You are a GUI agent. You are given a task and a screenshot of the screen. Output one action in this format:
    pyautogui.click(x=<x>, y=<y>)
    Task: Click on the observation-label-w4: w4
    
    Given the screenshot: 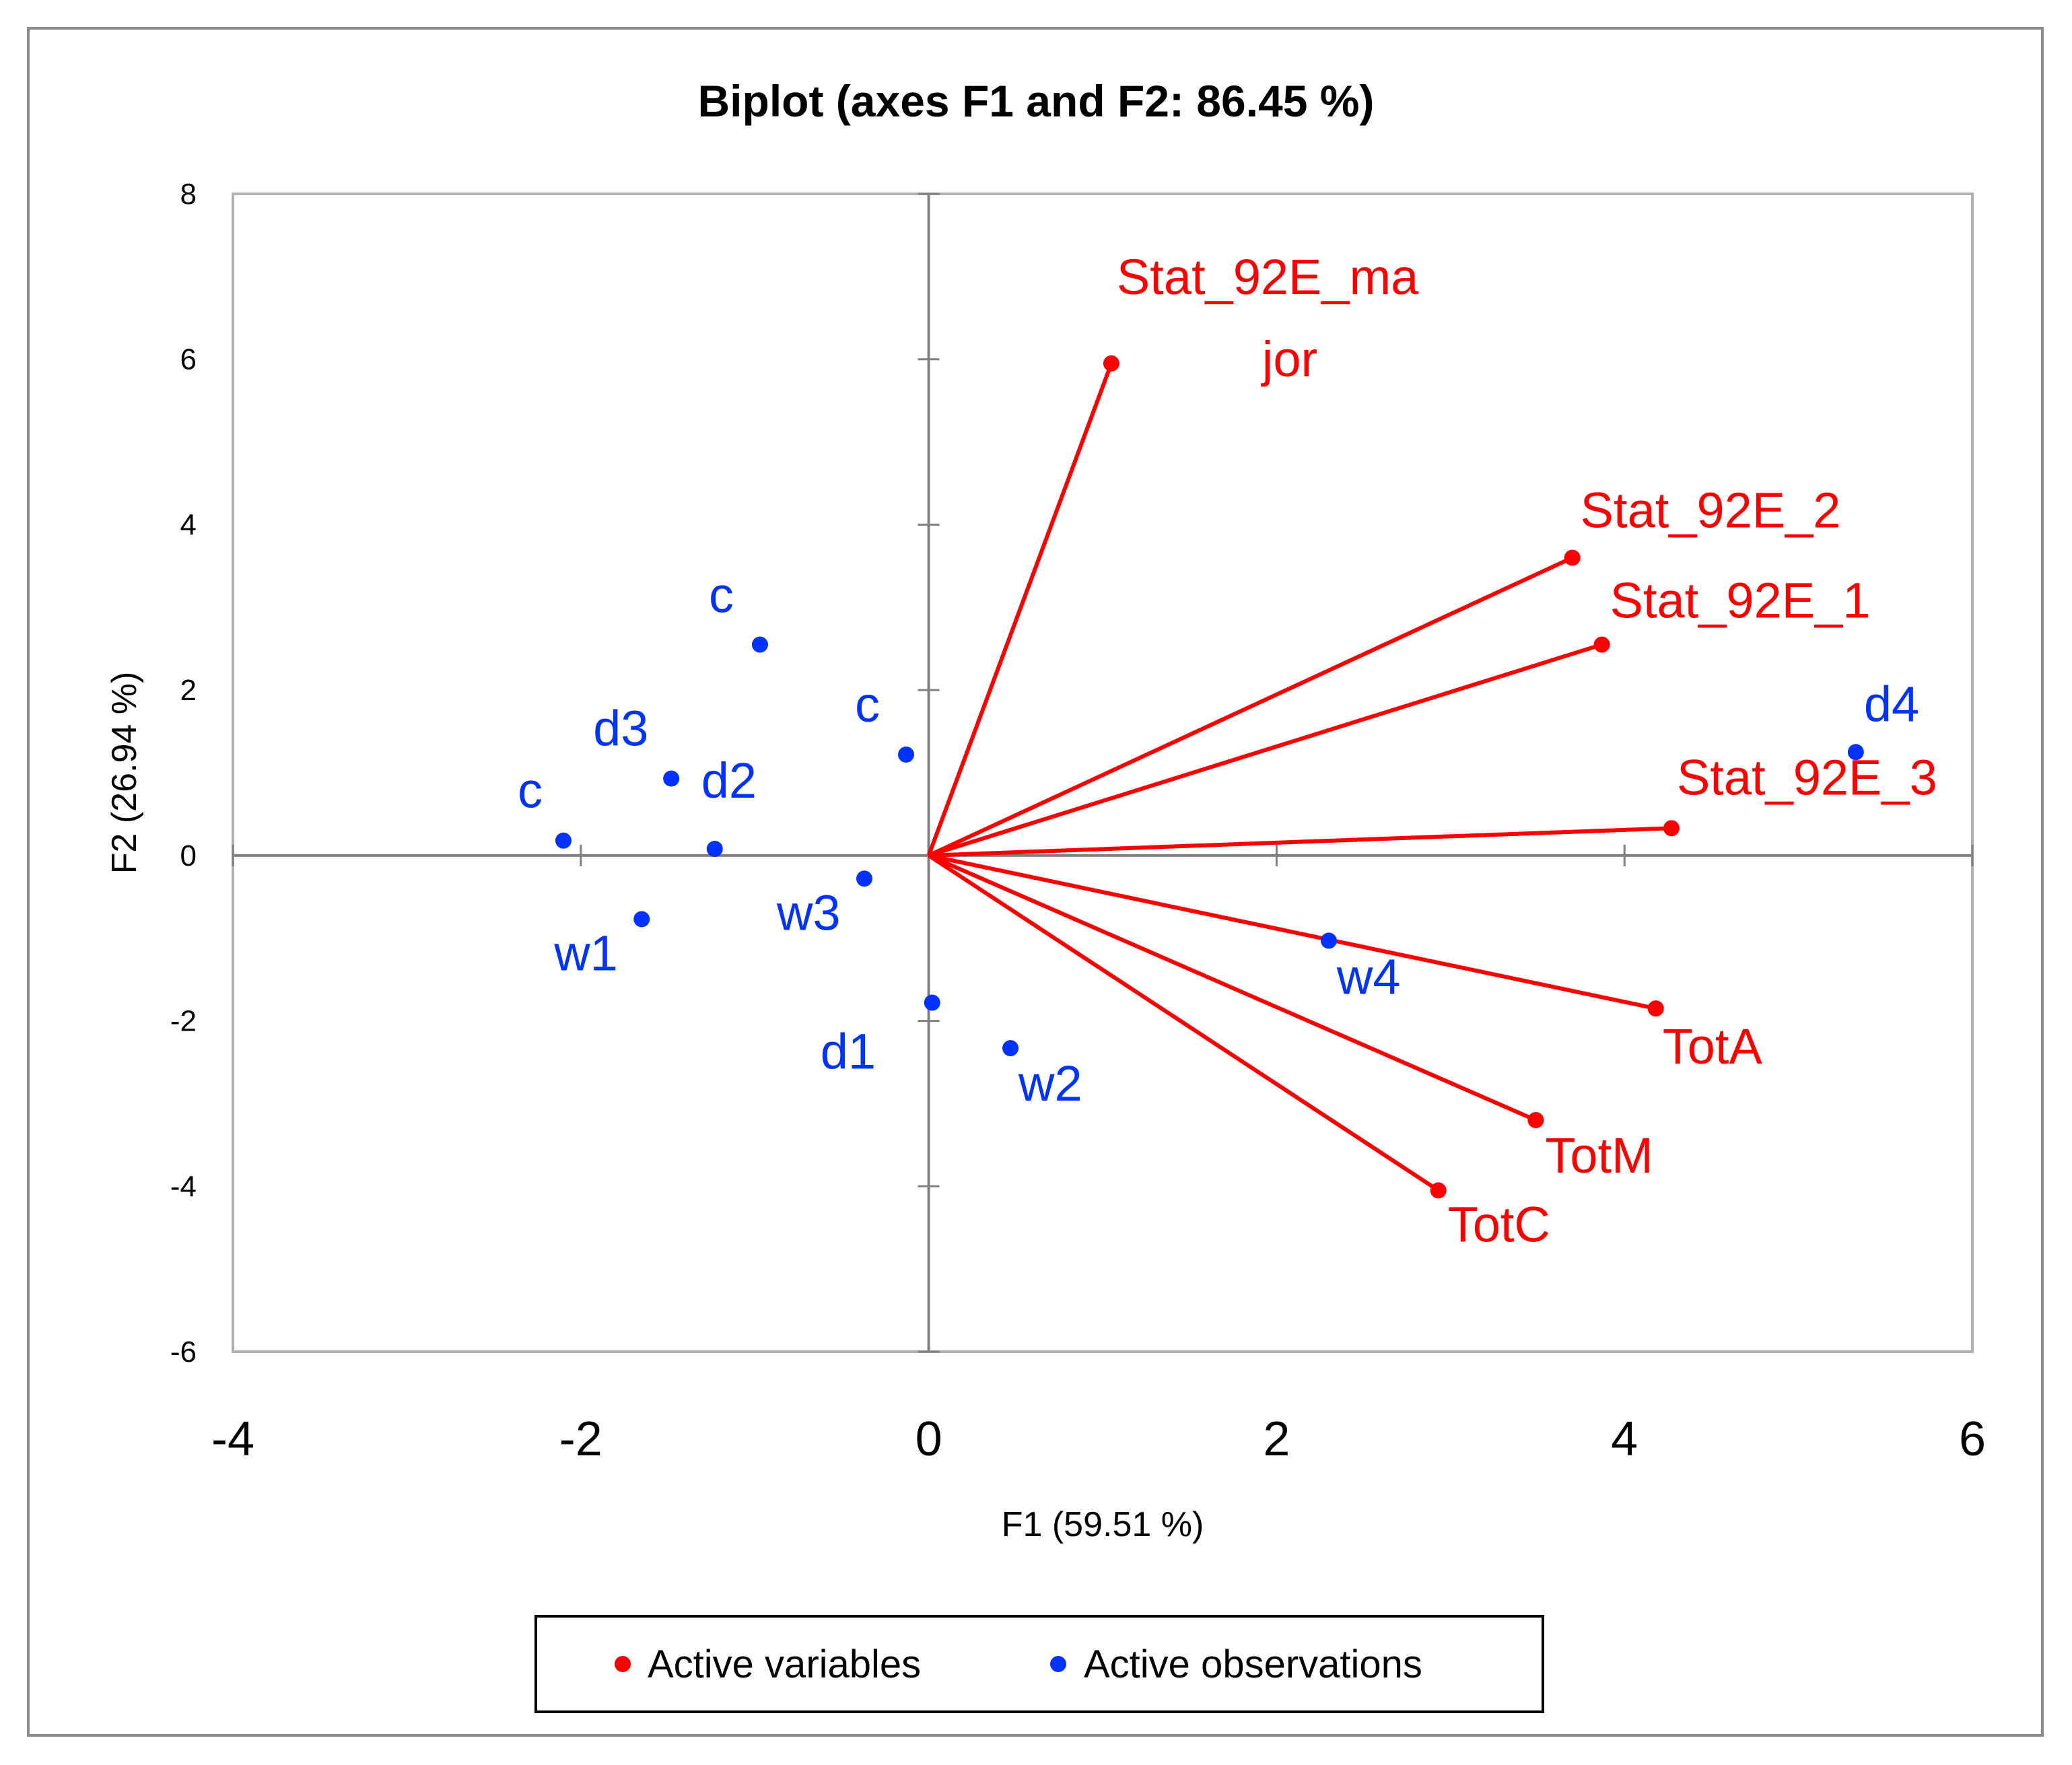 What is the action you would take?
    pyautogui.click(x=1368, y=976)
    